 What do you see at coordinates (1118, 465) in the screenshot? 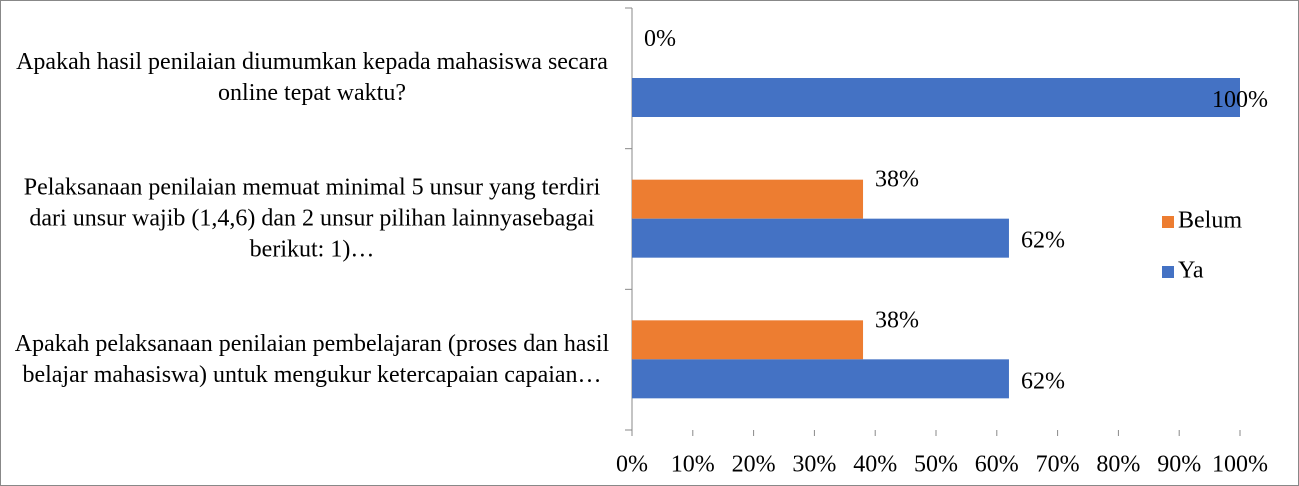
I see `x-tick-label: 80%` at bounding box center [1118, 465].